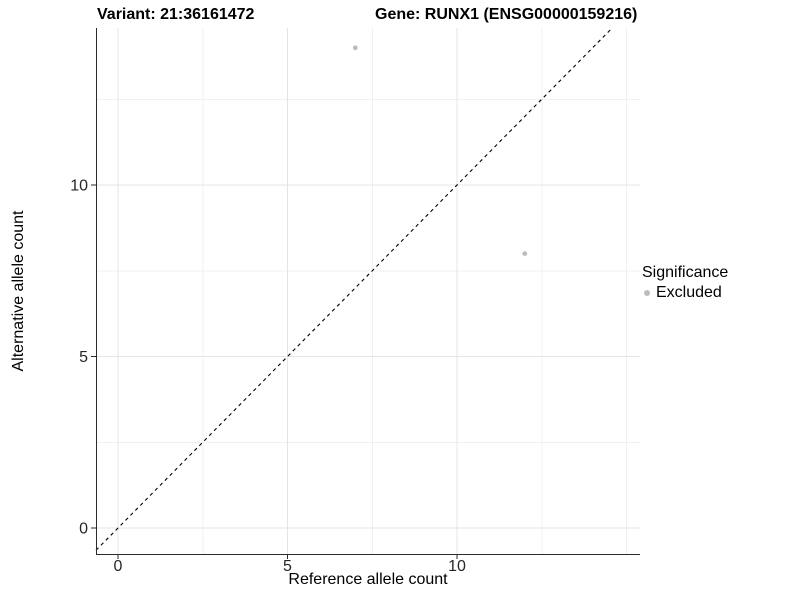 The width and height of the screenshot is (800, 600). What do you see at coordinates (83, 357) in the screenshot?
I see `y-tick-label: 5` at bounding box center [83, 357].